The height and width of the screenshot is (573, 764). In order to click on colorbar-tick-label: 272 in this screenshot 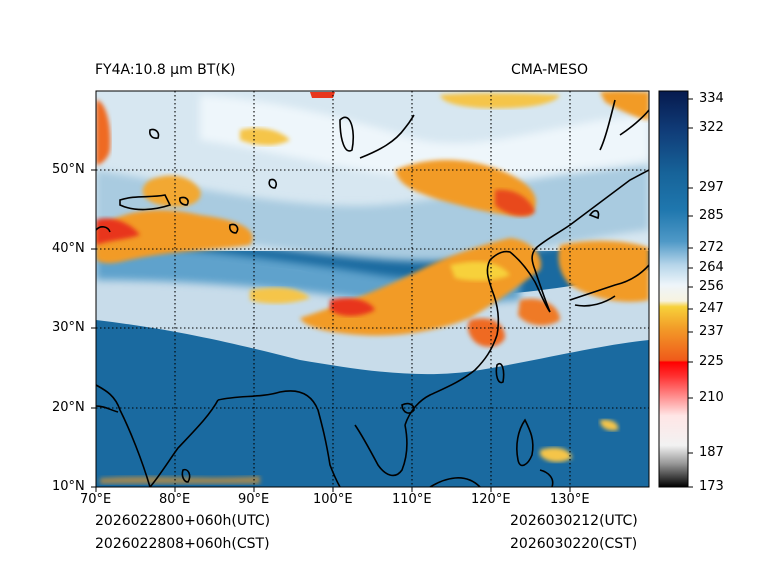, I will do `click(711, 247)`.